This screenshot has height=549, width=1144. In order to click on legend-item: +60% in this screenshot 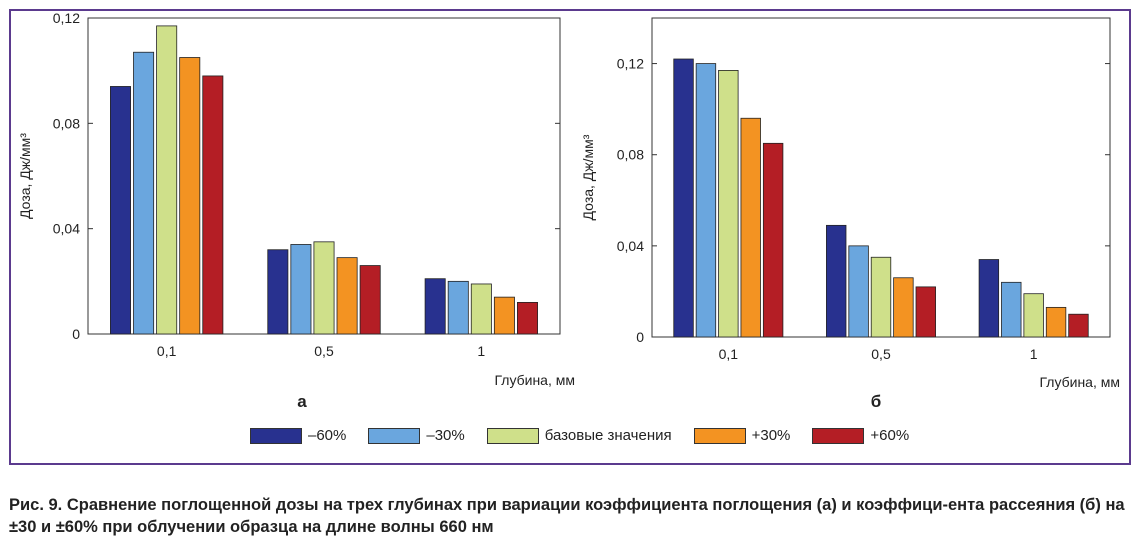, I will do `click(860, 435)`.